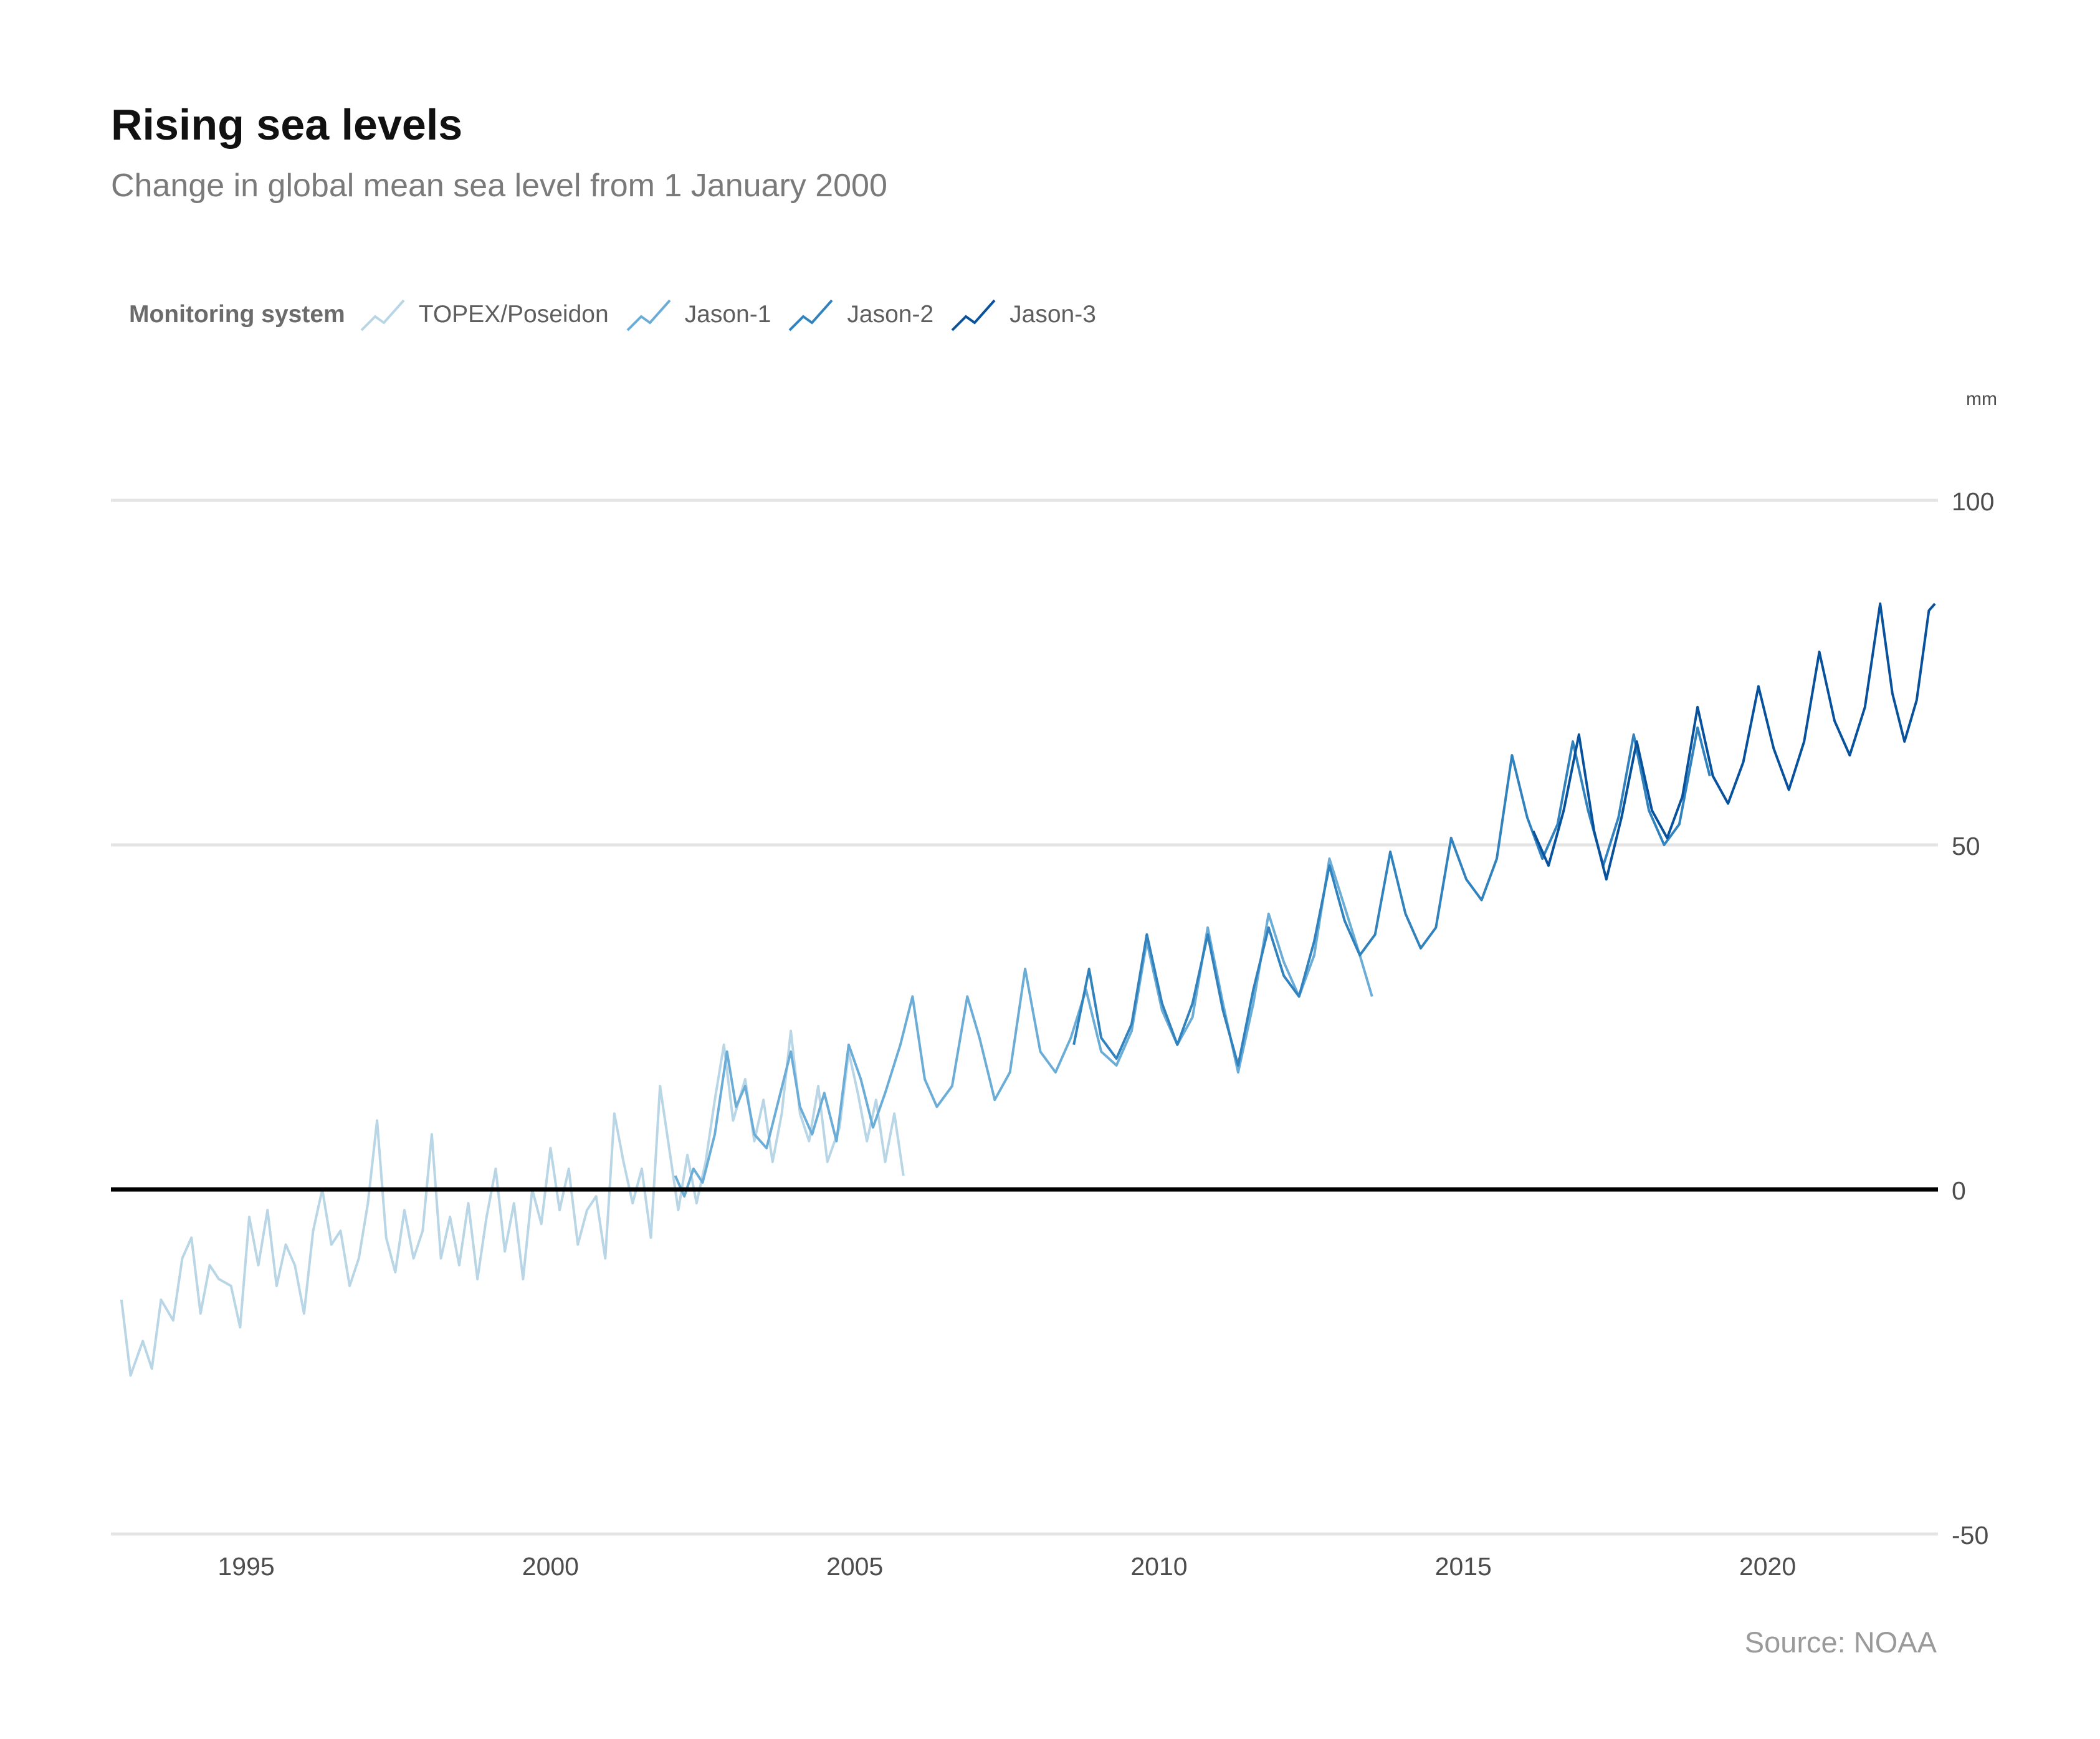 The width and height of the screenshot is (2100, 1739). What do you see at coordinates (727, 314) in the screenshot?
I see `legend-label-jason-1: Jason-1` at bounding box center [727, 314].